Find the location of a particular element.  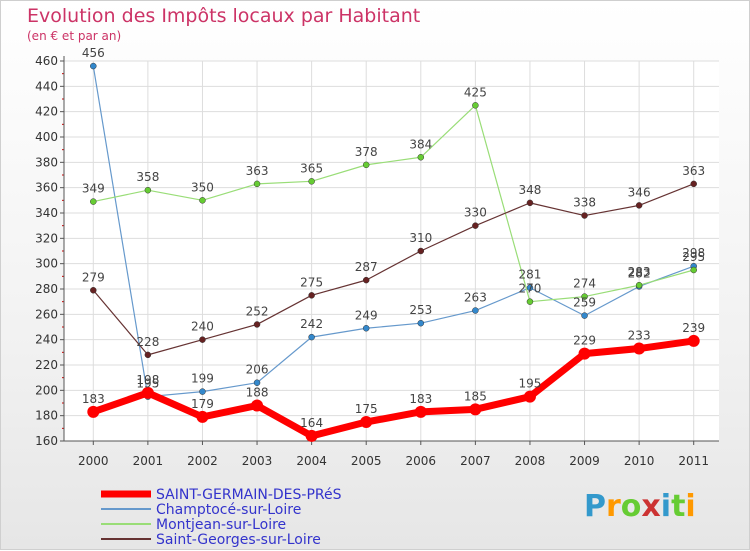

x-tick-label: 2001 is located at coordinates (148, 461).